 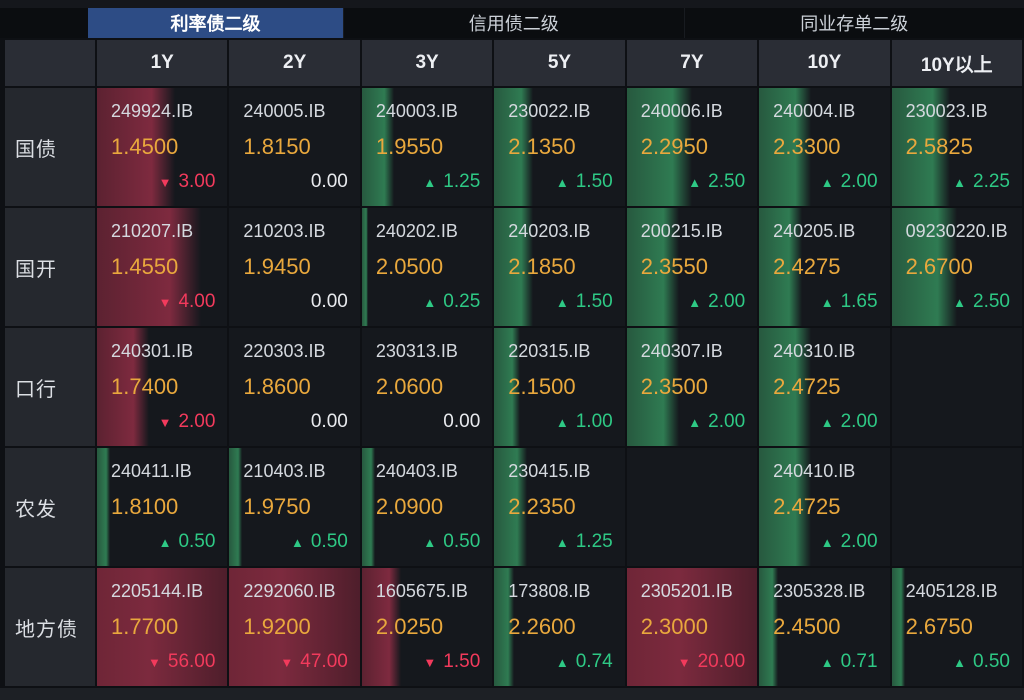 What do you see at coordinates (692, 147) in the screenshot?
I see `bond-cell: 240006.IB 2.2950 ▲ 2.50` at bounding box center [692, 147].